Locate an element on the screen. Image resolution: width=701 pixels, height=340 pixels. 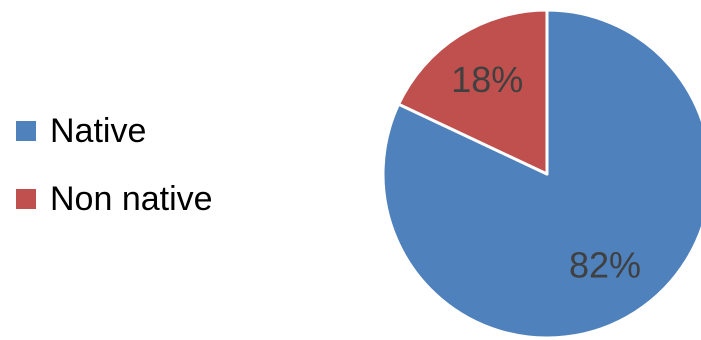
legend-swatch-native is located at coordinates (26, 131).